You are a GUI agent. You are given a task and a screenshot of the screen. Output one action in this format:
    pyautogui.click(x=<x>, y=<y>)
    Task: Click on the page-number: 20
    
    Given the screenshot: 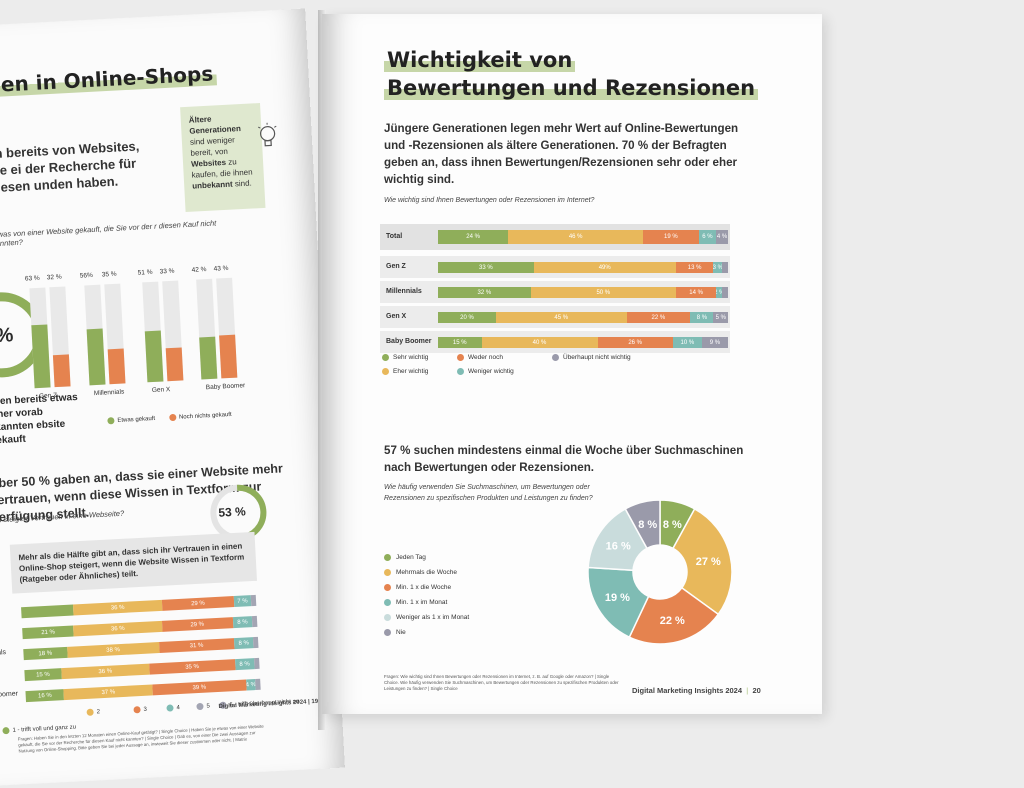 What is the action you would take?
    pyautogui.click(x=756, y=690)
    